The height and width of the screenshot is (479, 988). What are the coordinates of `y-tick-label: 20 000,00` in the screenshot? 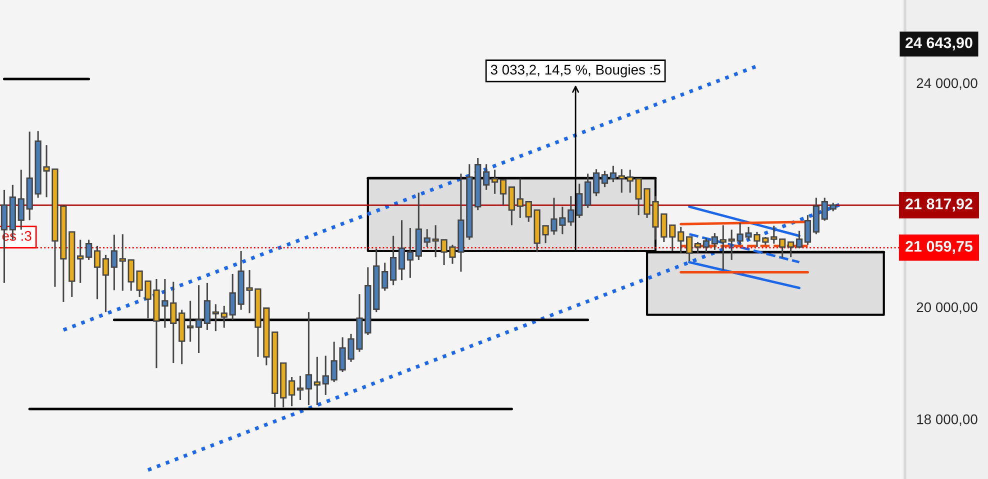 It's located at (947, 308).